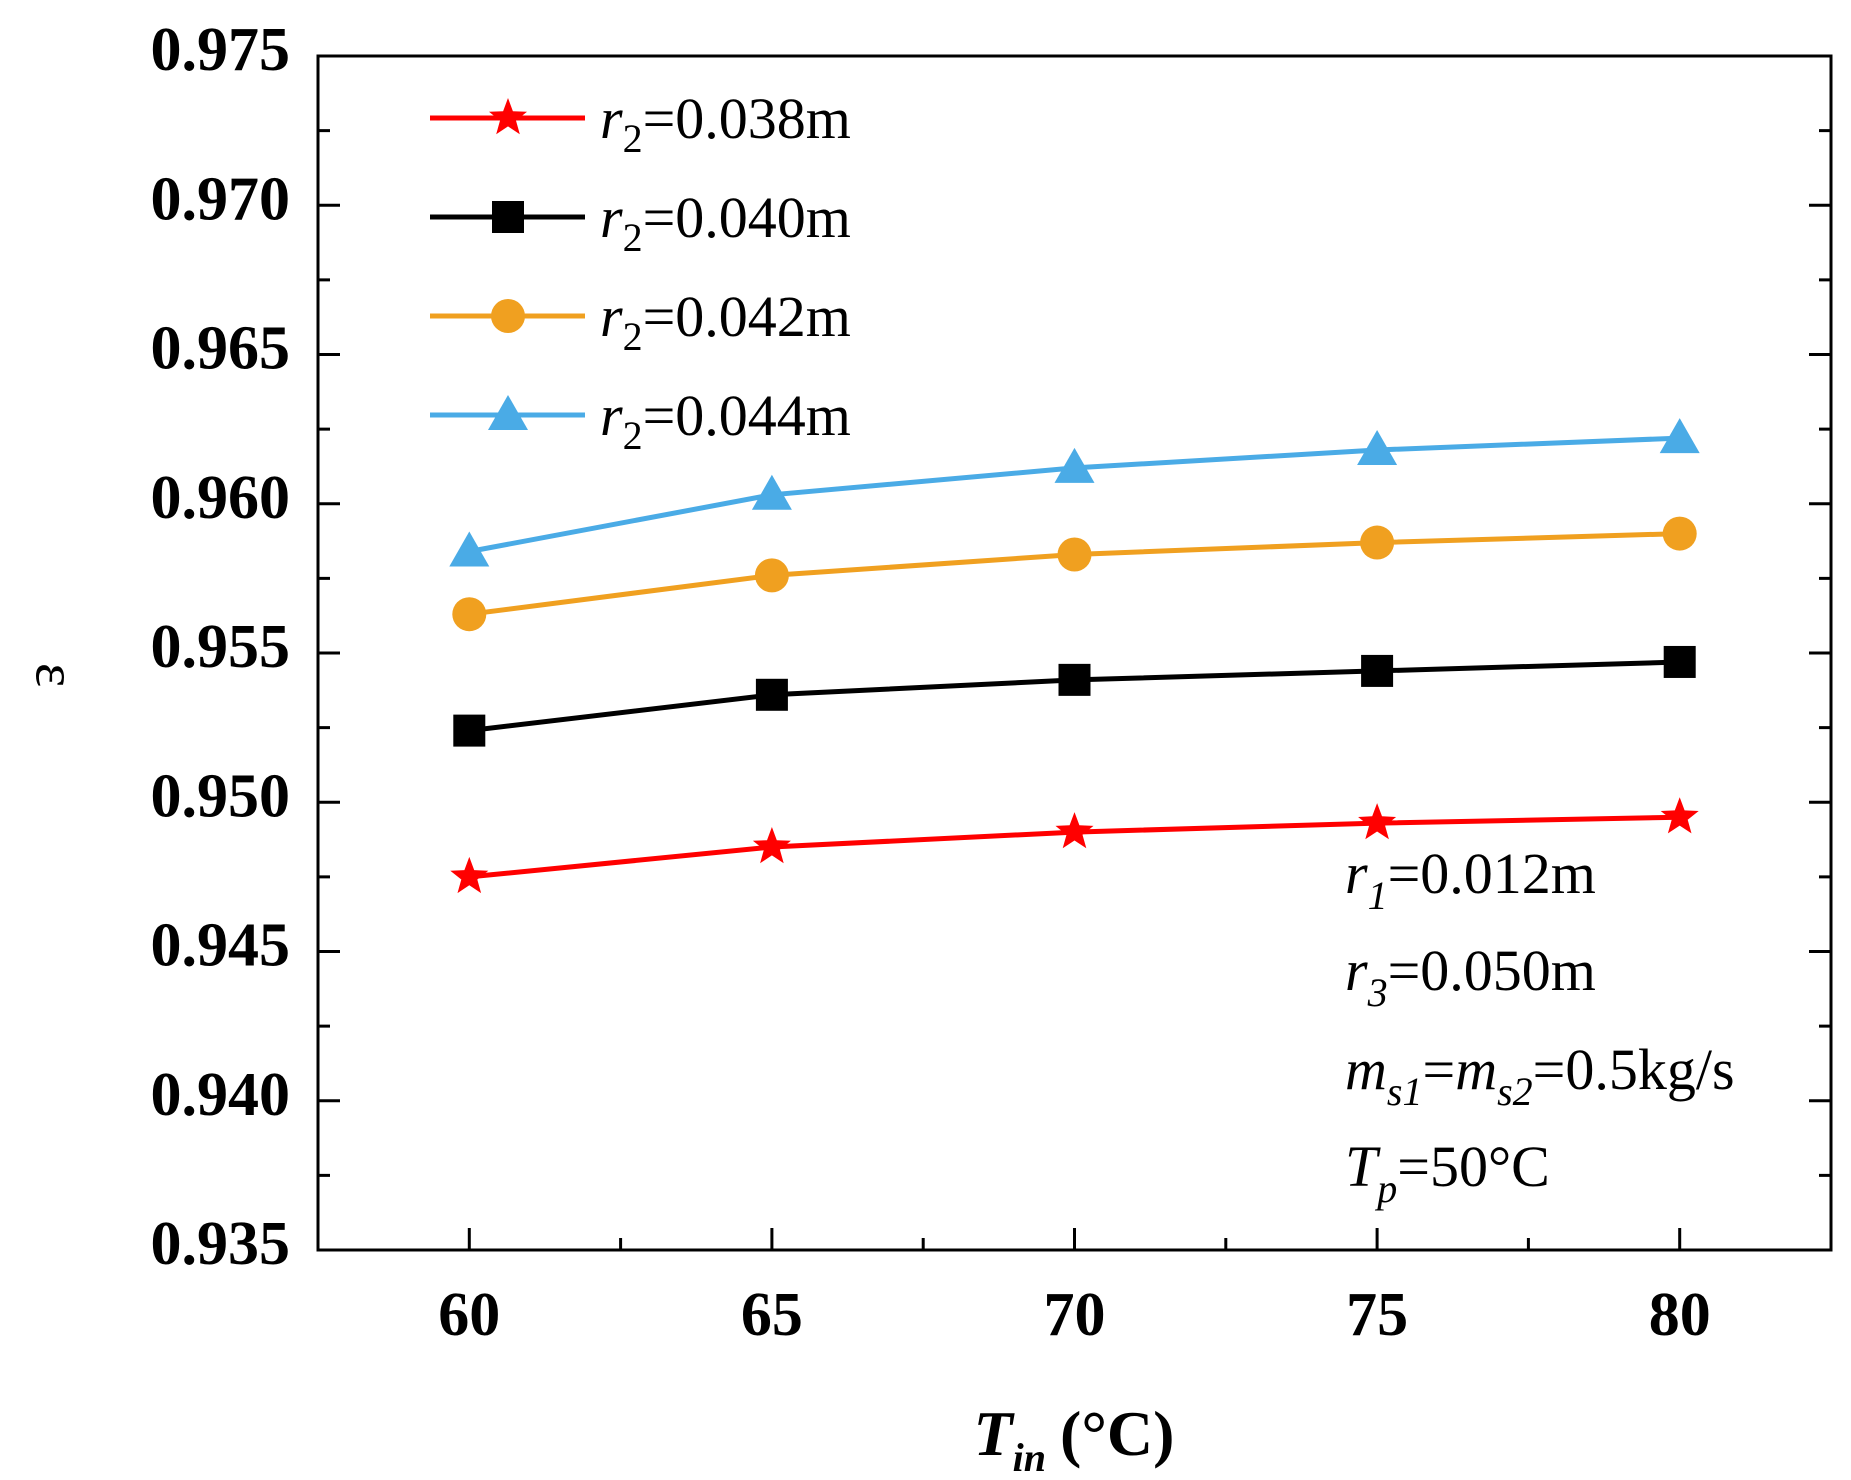 The width and height of the screenshot is (1851, 1480). I want to click on x-tick-label: 65, so click(772, 1315).